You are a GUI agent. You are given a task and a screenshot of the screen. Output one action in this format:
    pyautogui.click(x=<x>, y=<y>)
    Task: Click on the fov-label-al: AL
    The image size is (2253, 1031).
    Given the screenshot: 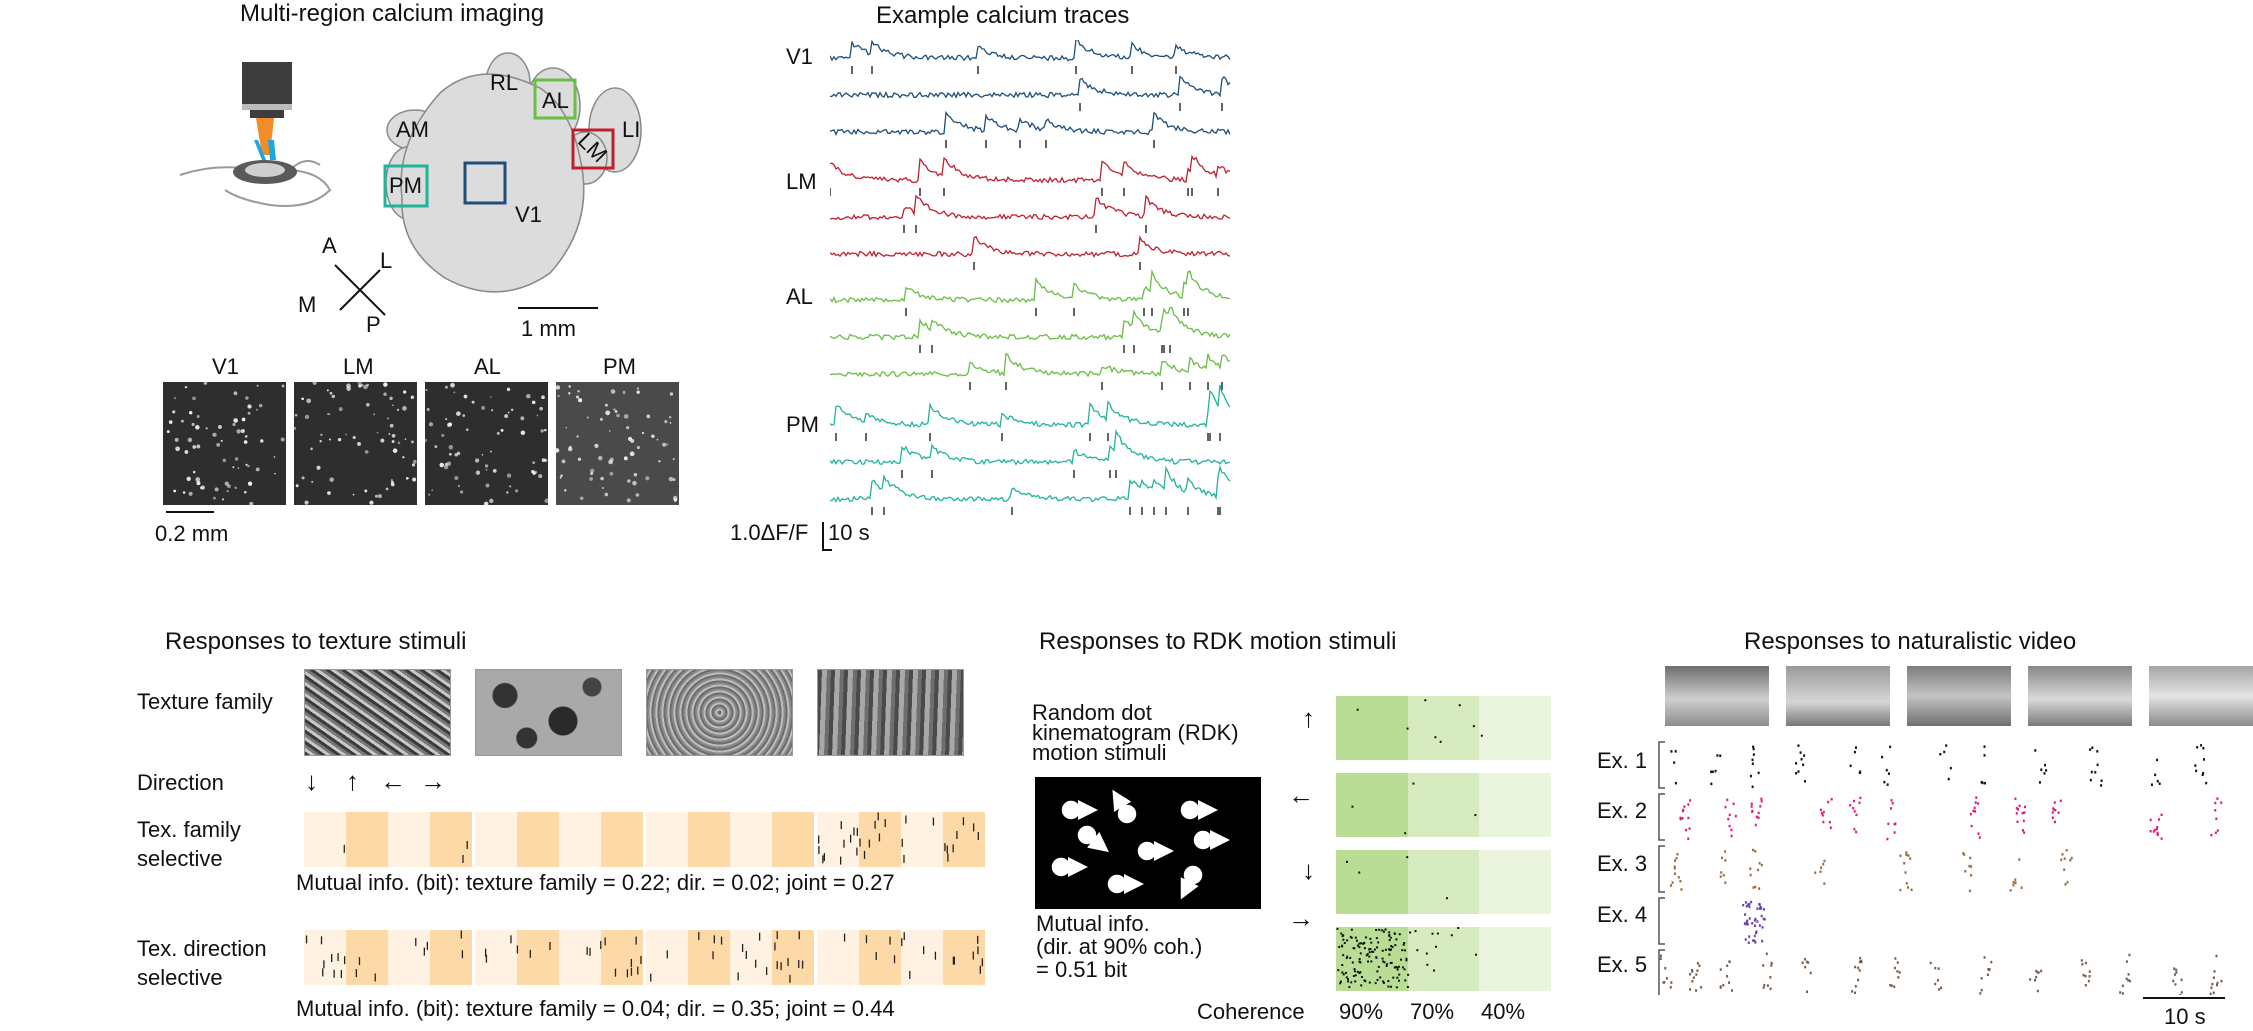 What is the action you would take?
    pyautogui.click(x=487, y=366)
    